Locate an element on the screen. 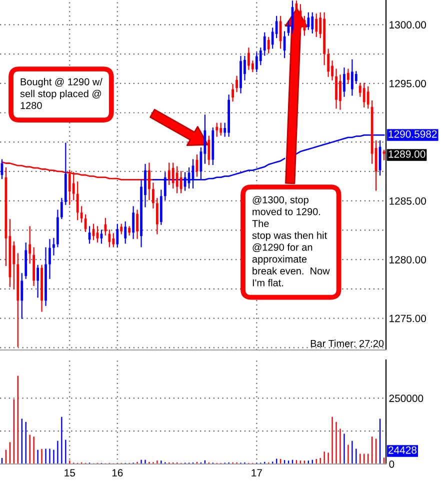 The height and width of the screenshot is (487, 447). annotation: Bought @ 1290 w/ sell stop placed @ 1280 is located at coordinates (61, 94).